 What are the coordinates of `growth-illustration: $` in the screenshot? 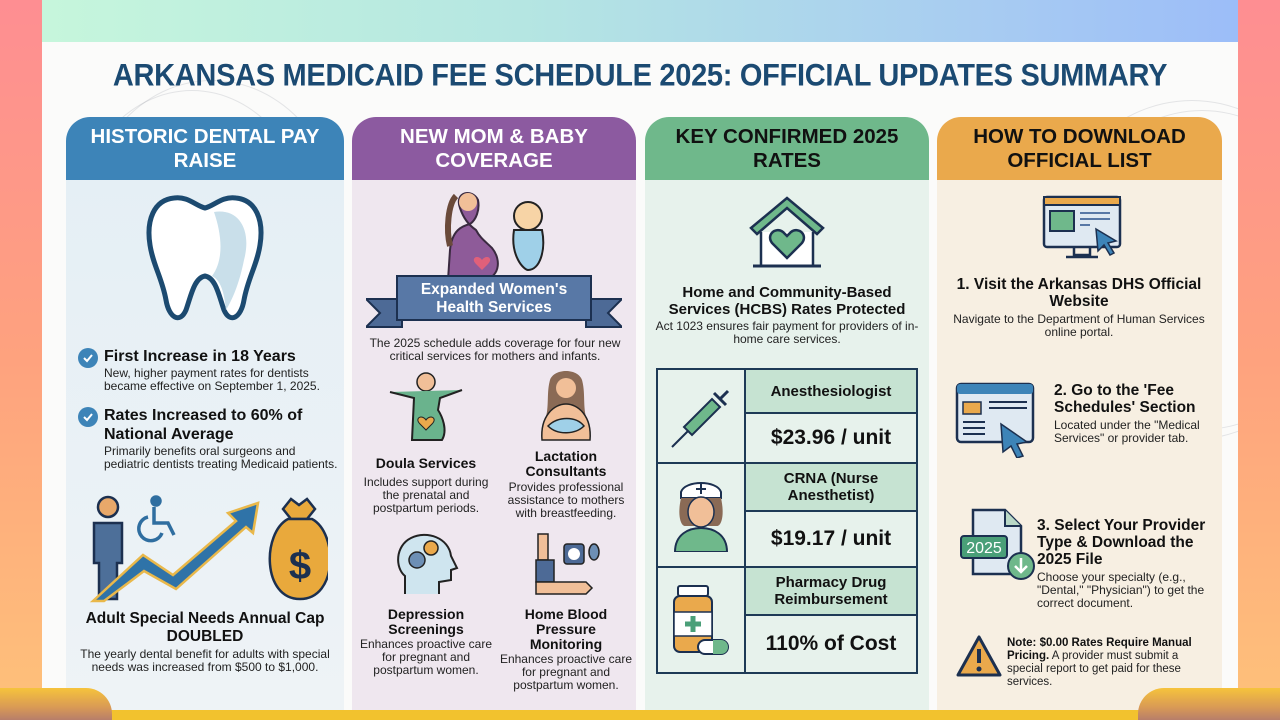 It's located at (208, 549).